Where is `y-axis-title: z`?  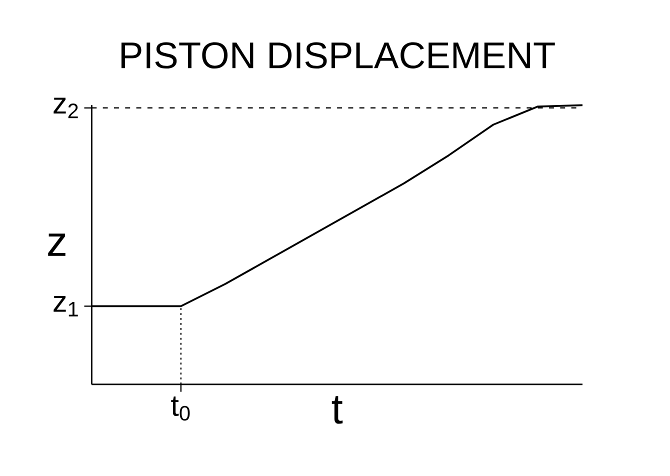 y-axis-title: z is located at coordinates (57, 245).